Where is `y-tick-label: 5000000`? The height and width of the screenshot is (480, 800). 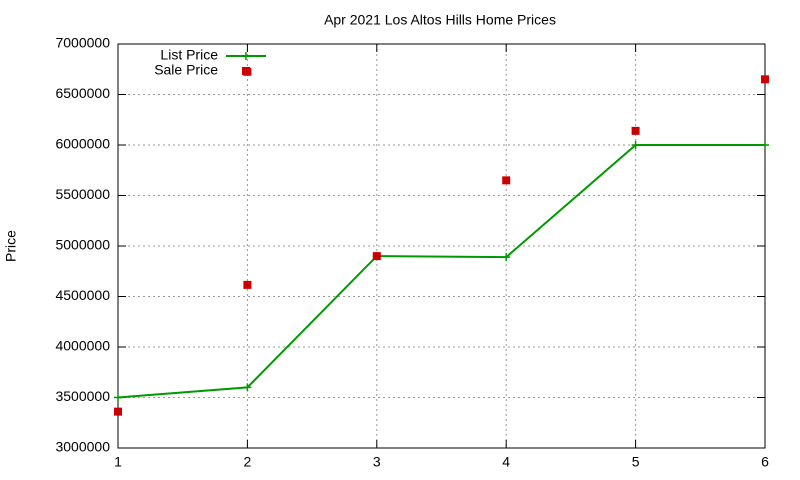
y-tick-label: 5000000 is located at coordinates (82, 245).